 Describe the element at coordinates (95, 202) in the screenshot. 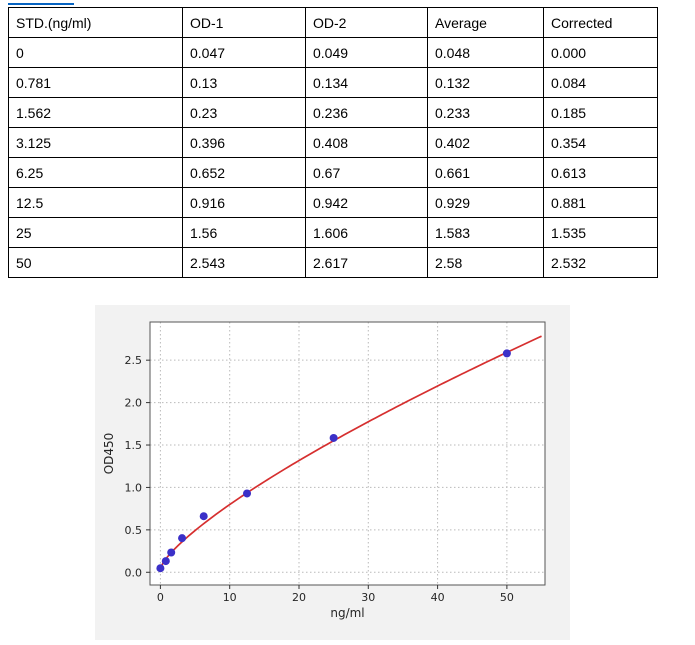

I see `table-cell: 12.5` at that location.